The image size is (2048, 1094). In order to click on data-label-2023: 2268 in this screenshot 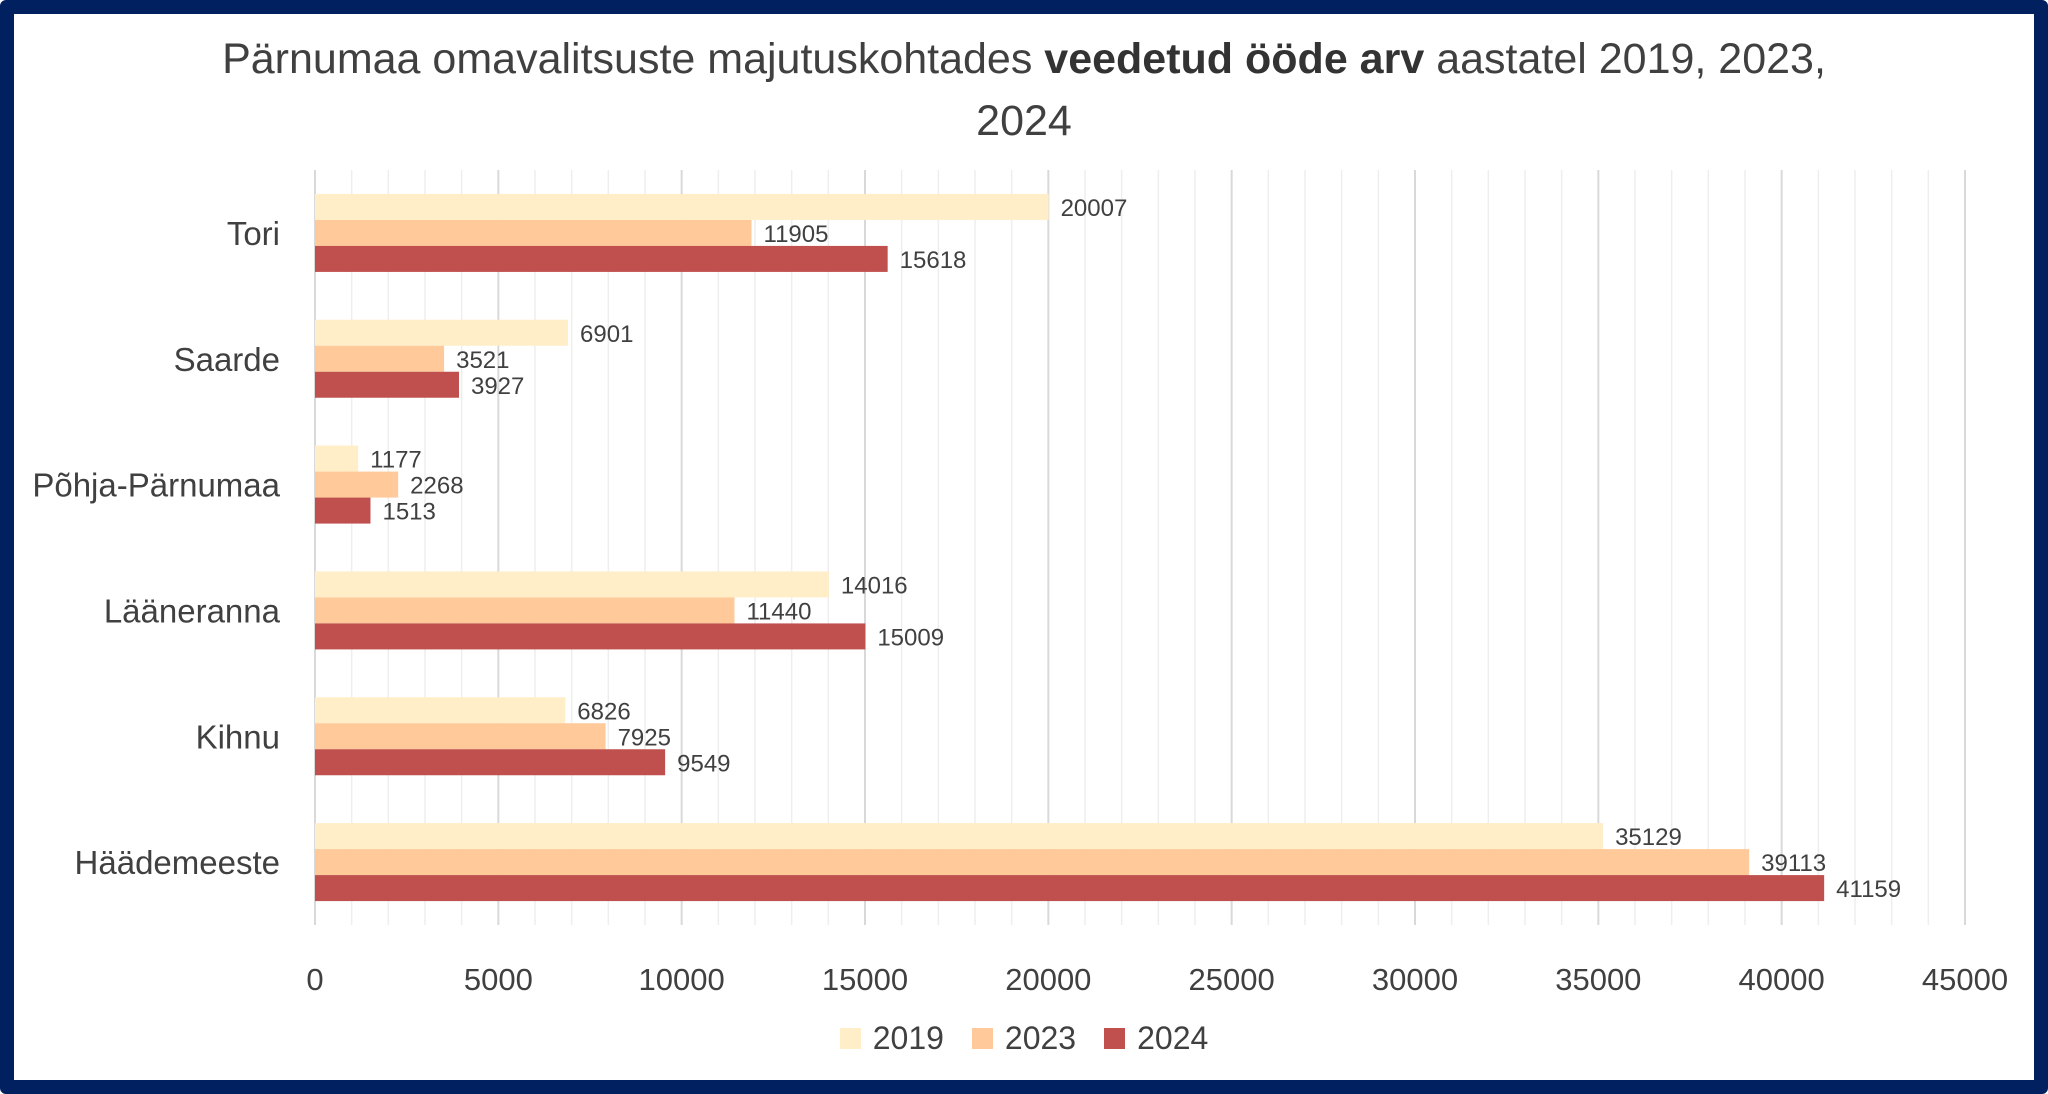, I will do `click(436, 486)`.